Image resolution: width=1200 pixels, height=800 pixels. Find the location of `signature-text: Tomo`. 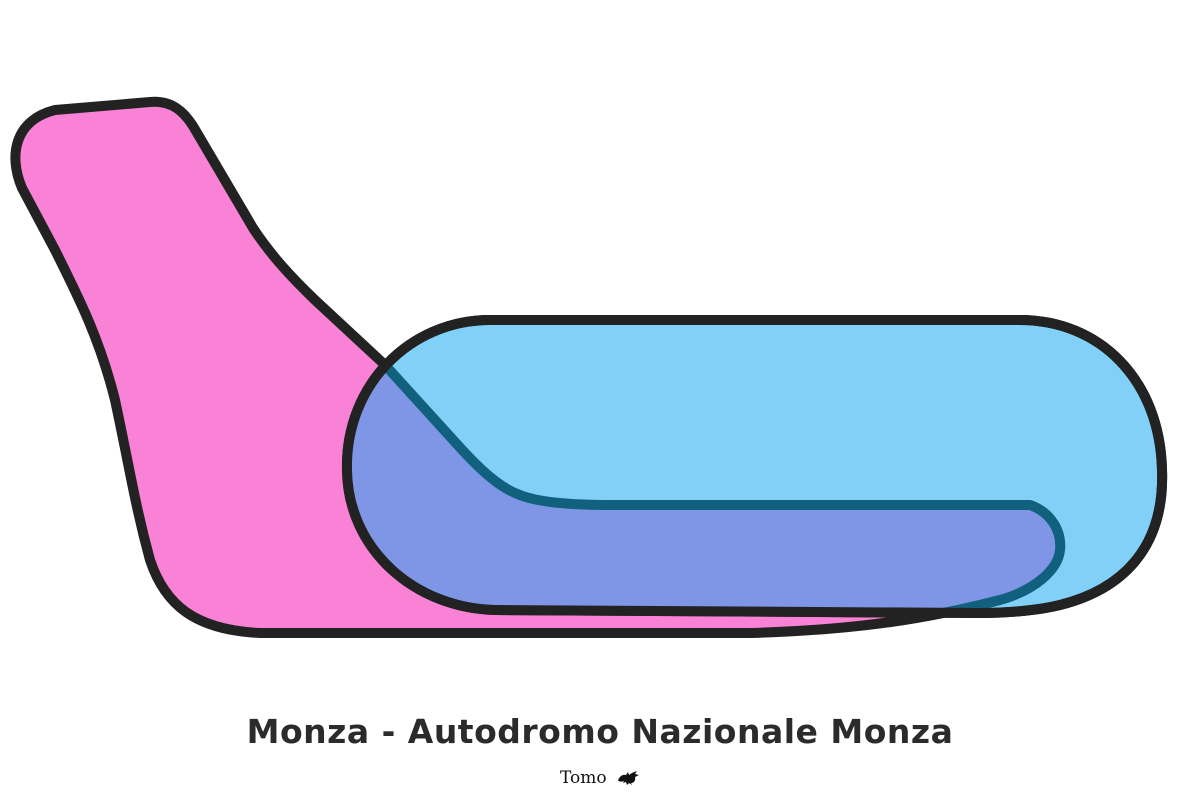

signature-text: Tomo is located at coordinates (583, 778).